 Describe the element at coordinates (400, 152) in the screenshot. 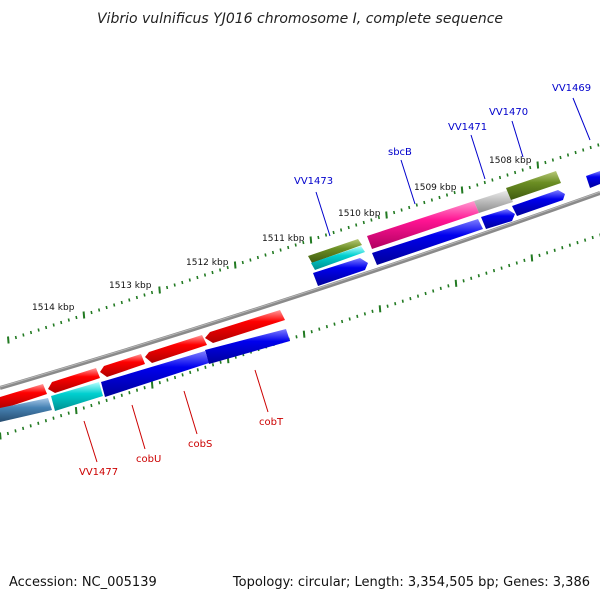

I see `gene-label: sbcB` at that location.